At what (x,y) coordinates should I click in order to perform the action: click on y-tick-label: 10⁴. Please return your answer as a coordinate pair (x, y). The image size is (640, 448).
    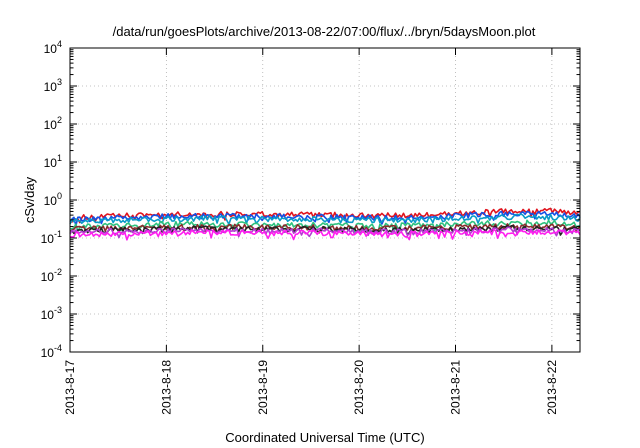
    Looking at the image, I should click on (53, 47).